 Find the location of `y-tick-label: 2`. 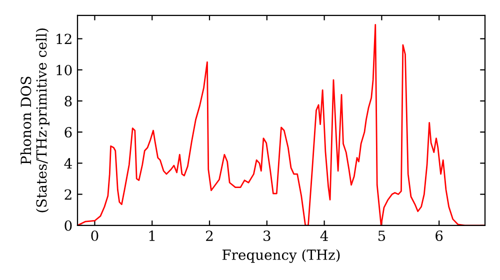

y-tick-label: 2 is located at coordinates (68, 194).